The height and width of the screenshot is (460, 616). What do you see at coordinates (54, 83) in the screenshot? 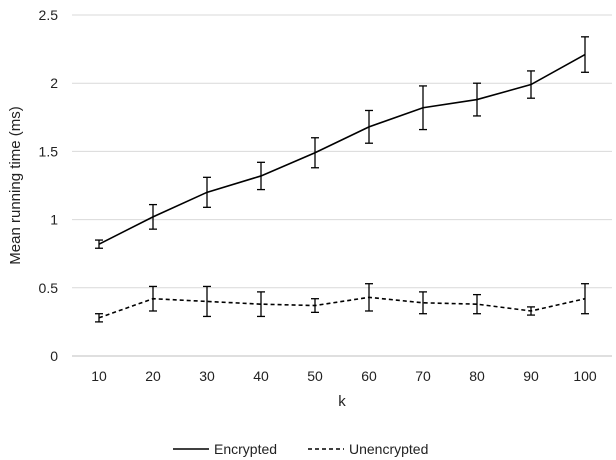
I see `y-tick-label: 2` at bounding box center [54, 83].